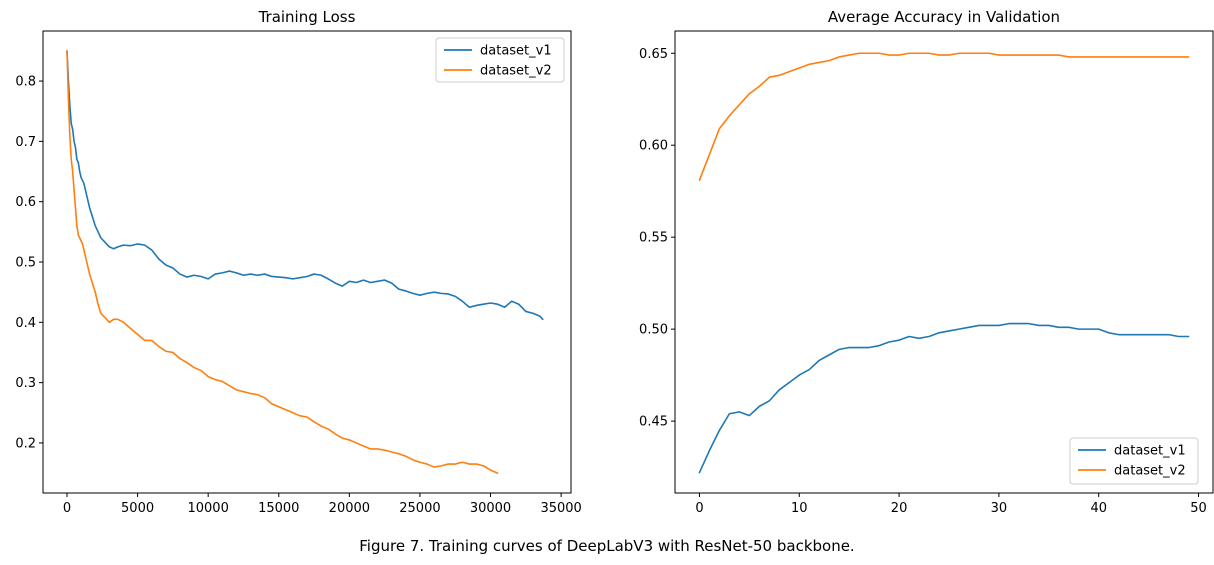  Describe the element at coordinates (944, 116) in the screenshot. I see `accuracy-series-dataset-v2-line` at that location.